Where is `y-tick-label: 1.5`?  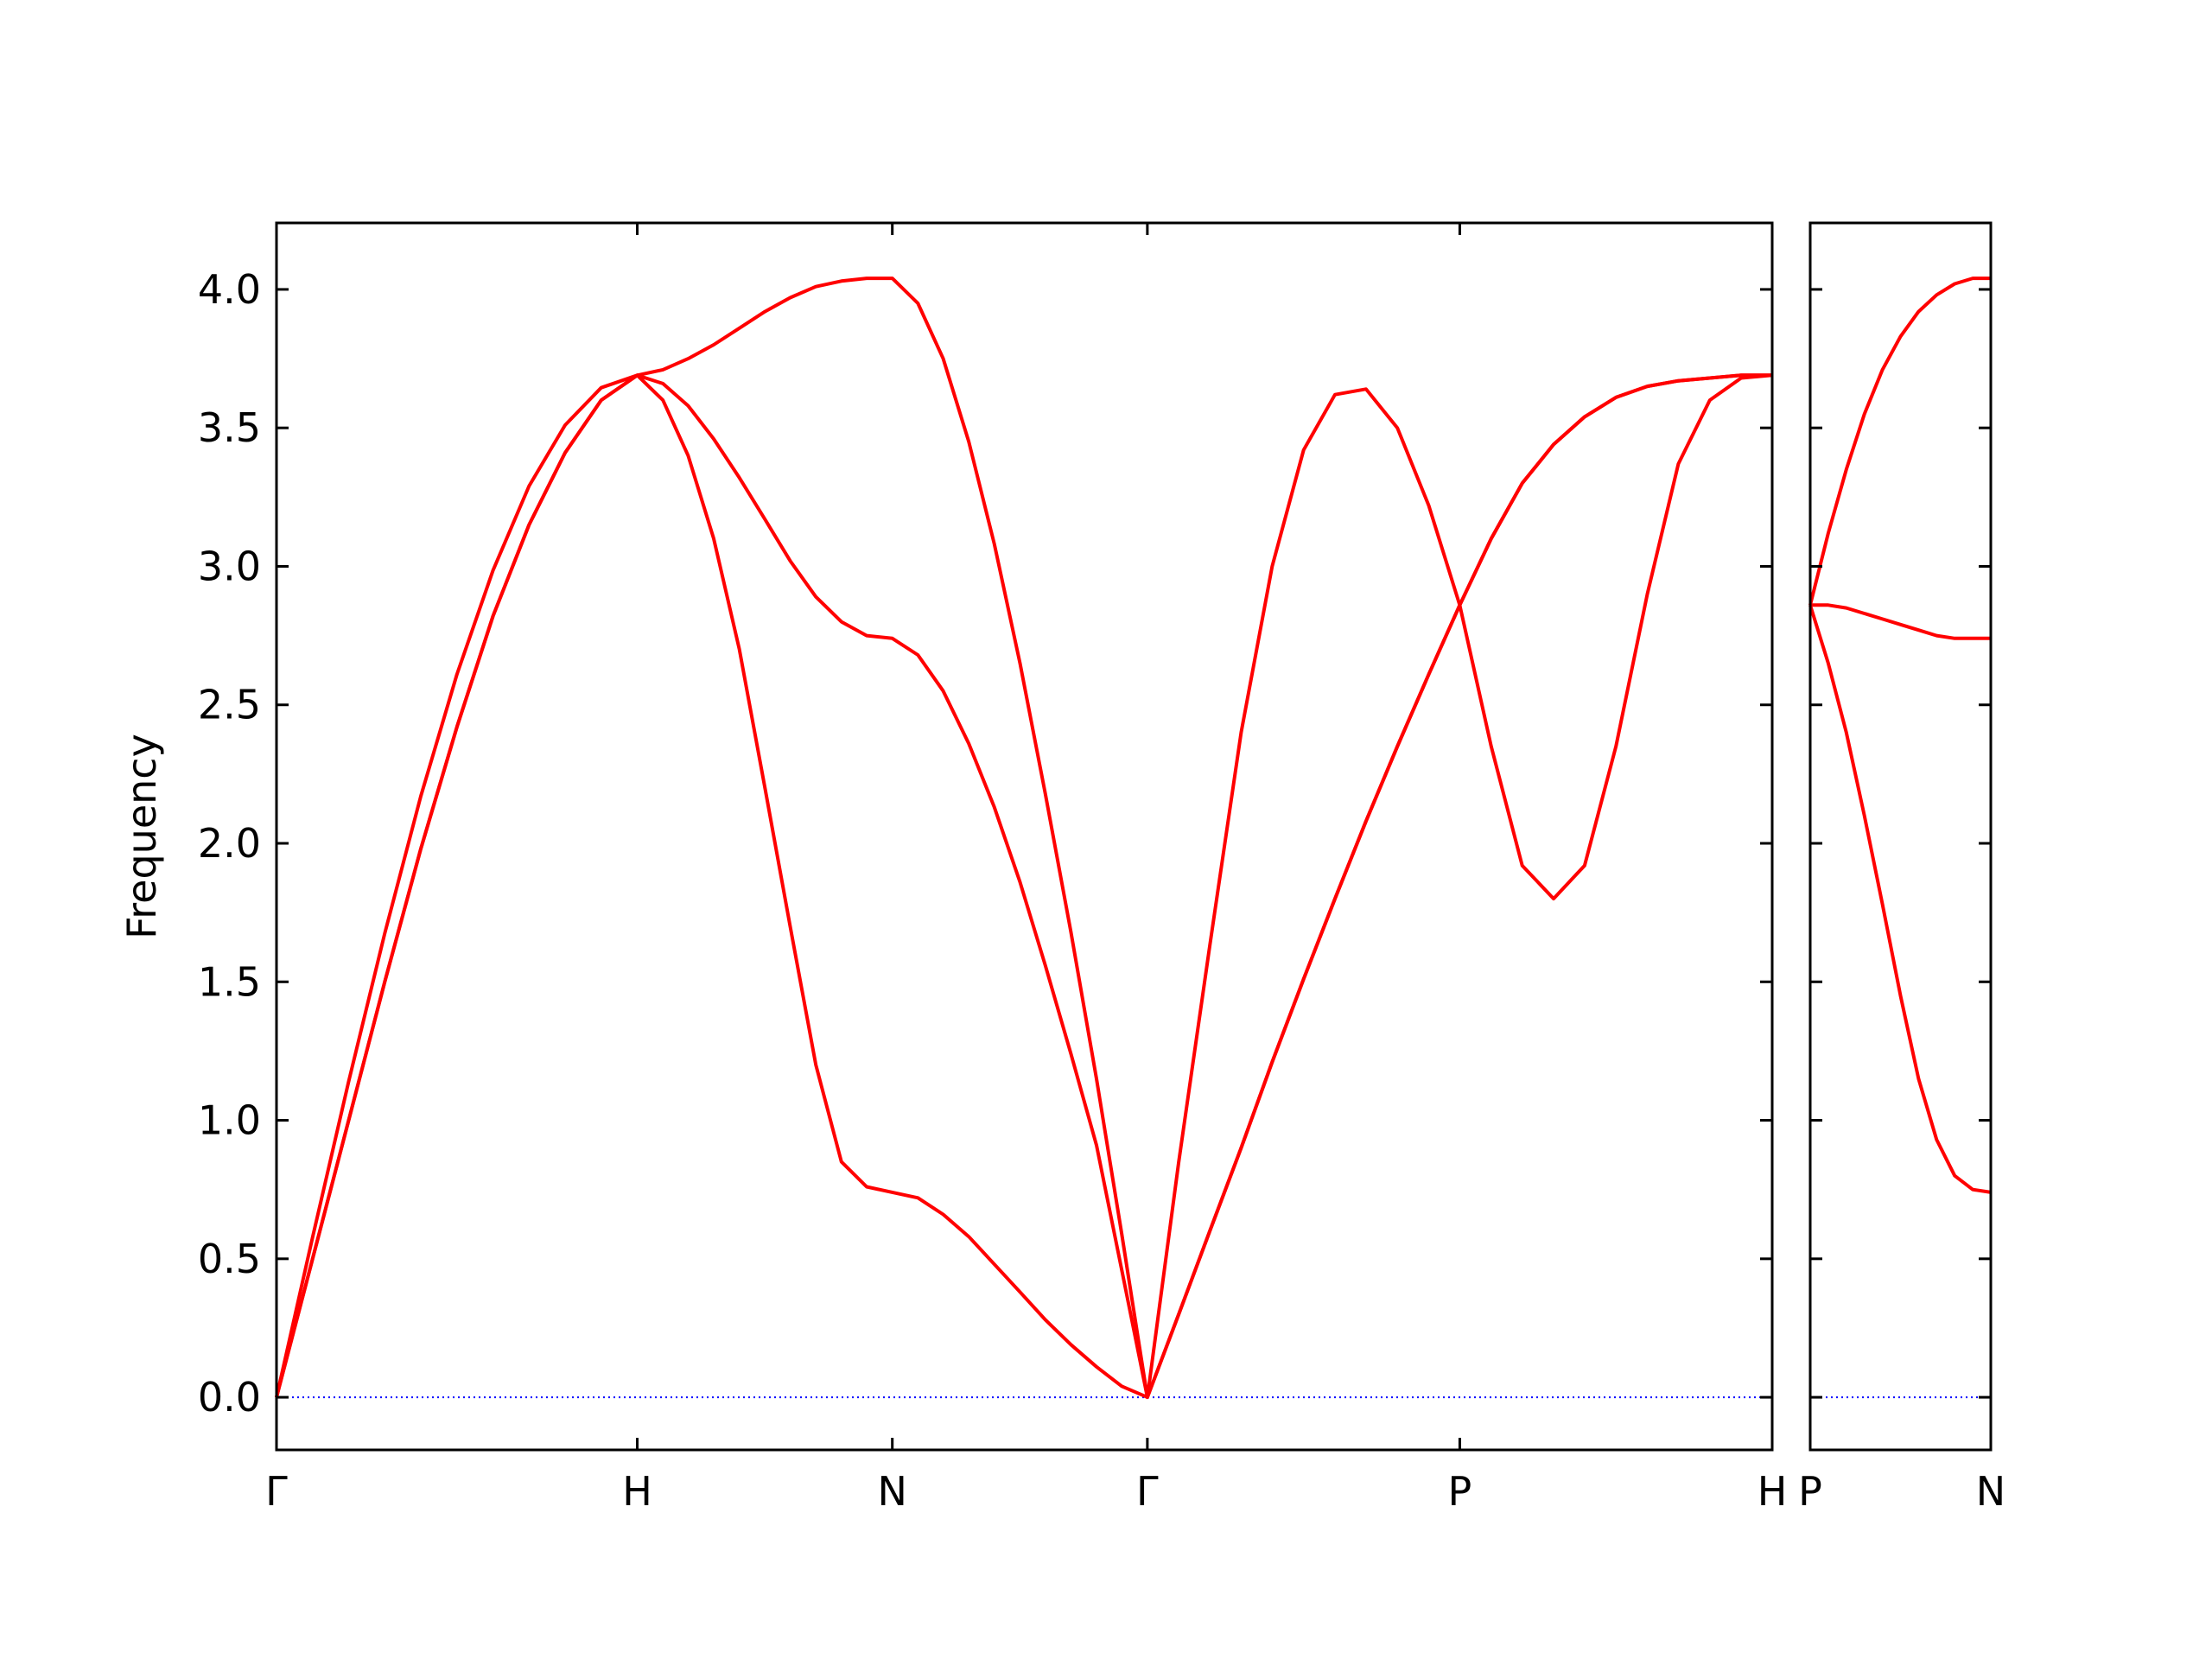 y-tick-label: 1.5 is located at coordinates (230, 982).